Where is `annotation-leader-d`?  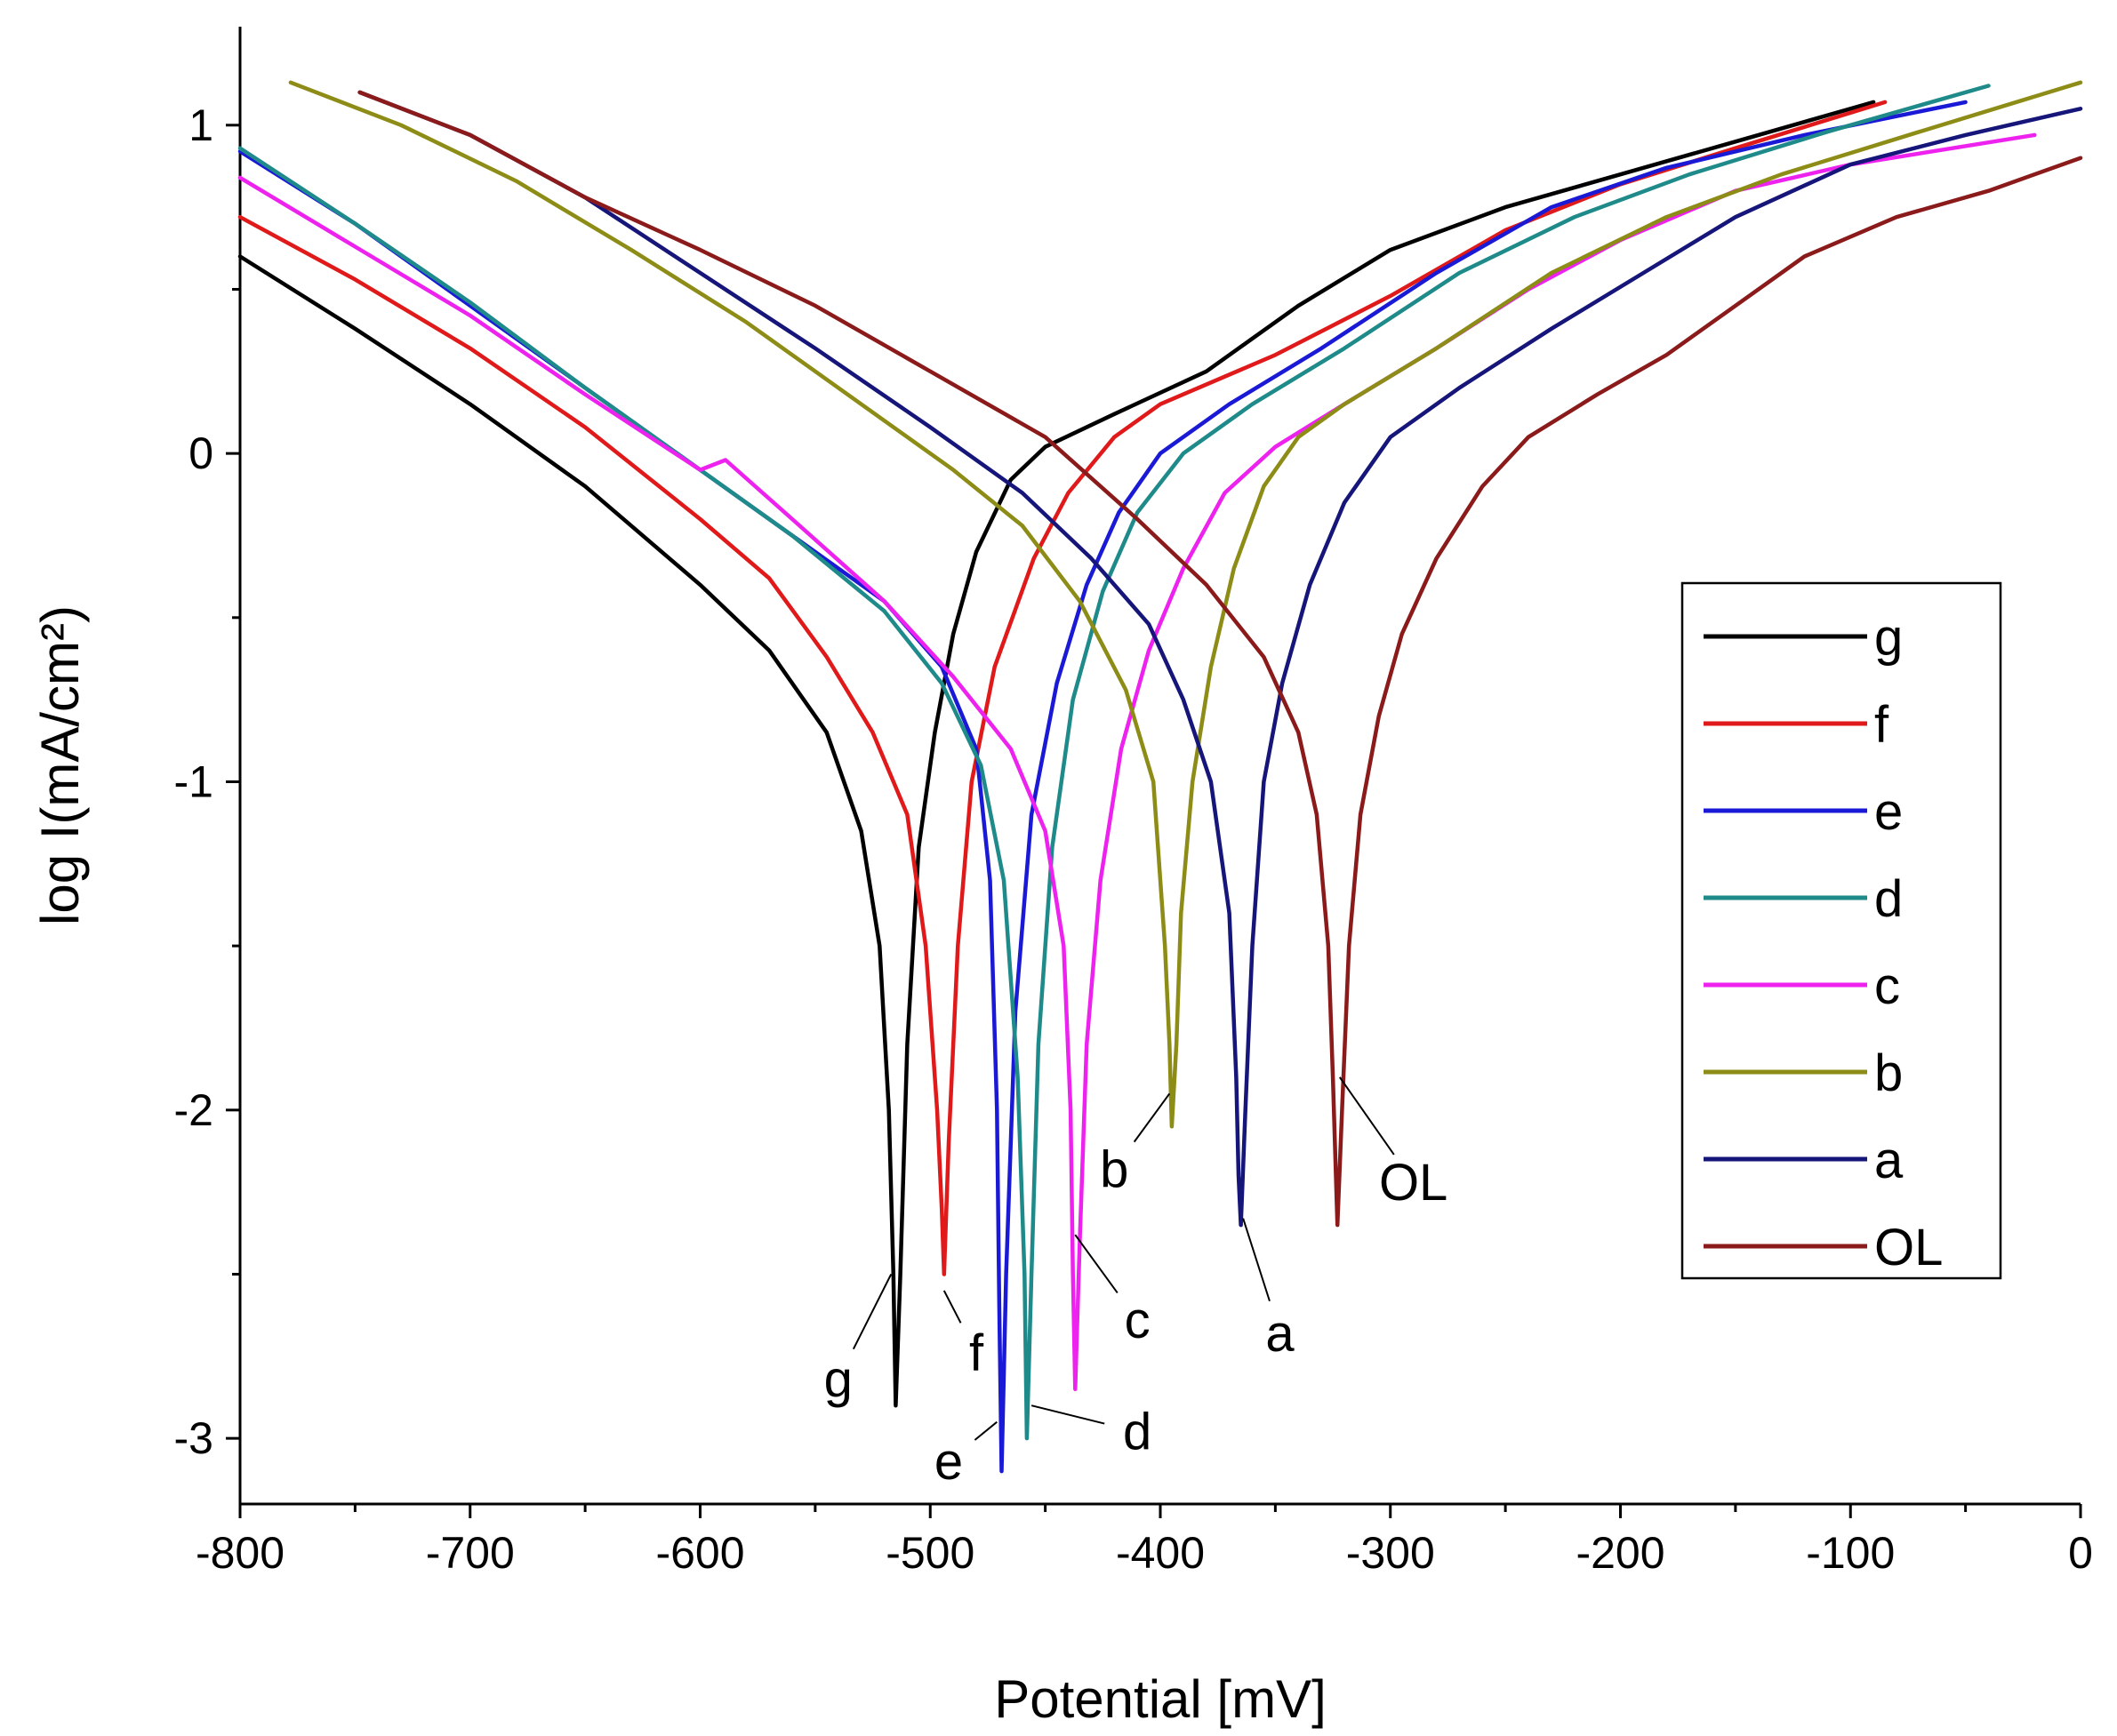 annotation-leader-d is located at coordinates (1067, 1414).